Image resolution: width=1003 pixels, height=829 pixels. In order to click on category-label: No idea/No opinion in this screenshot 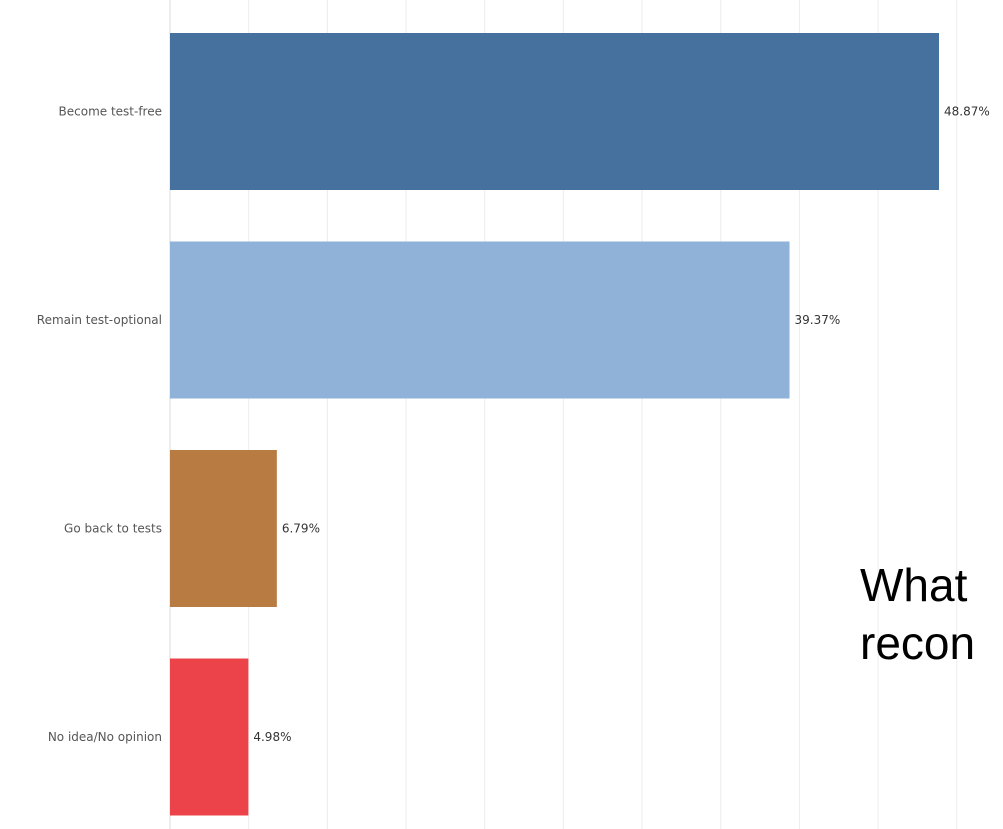, I will do `click(105, 737)`.